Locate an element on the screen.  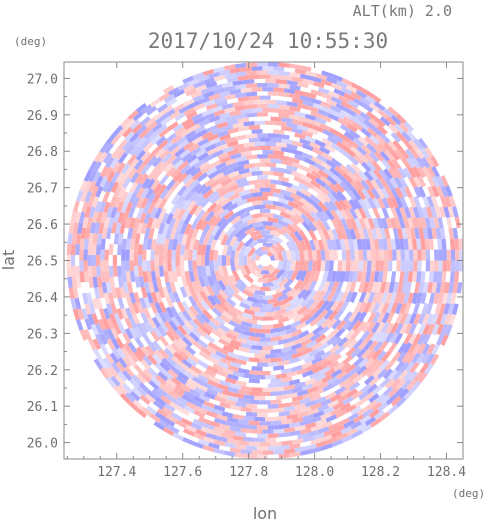
x-unit-label: (deg) is located at coordinates (468, 493).